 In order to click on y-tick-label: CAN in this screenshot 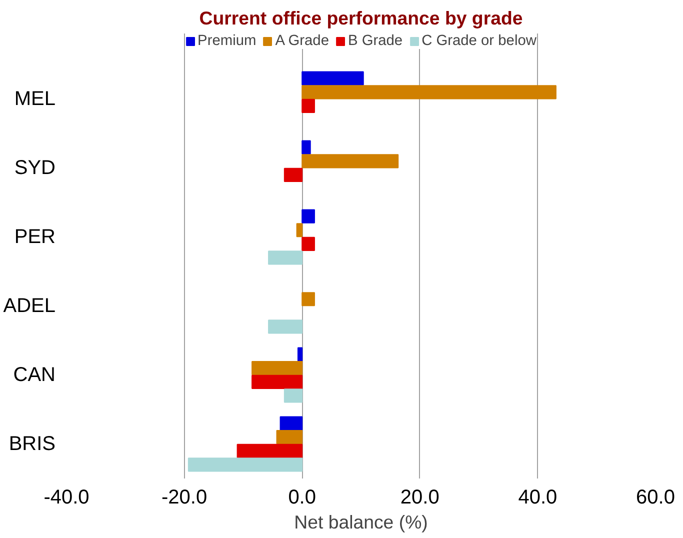, I will do `click(34, 375)`.